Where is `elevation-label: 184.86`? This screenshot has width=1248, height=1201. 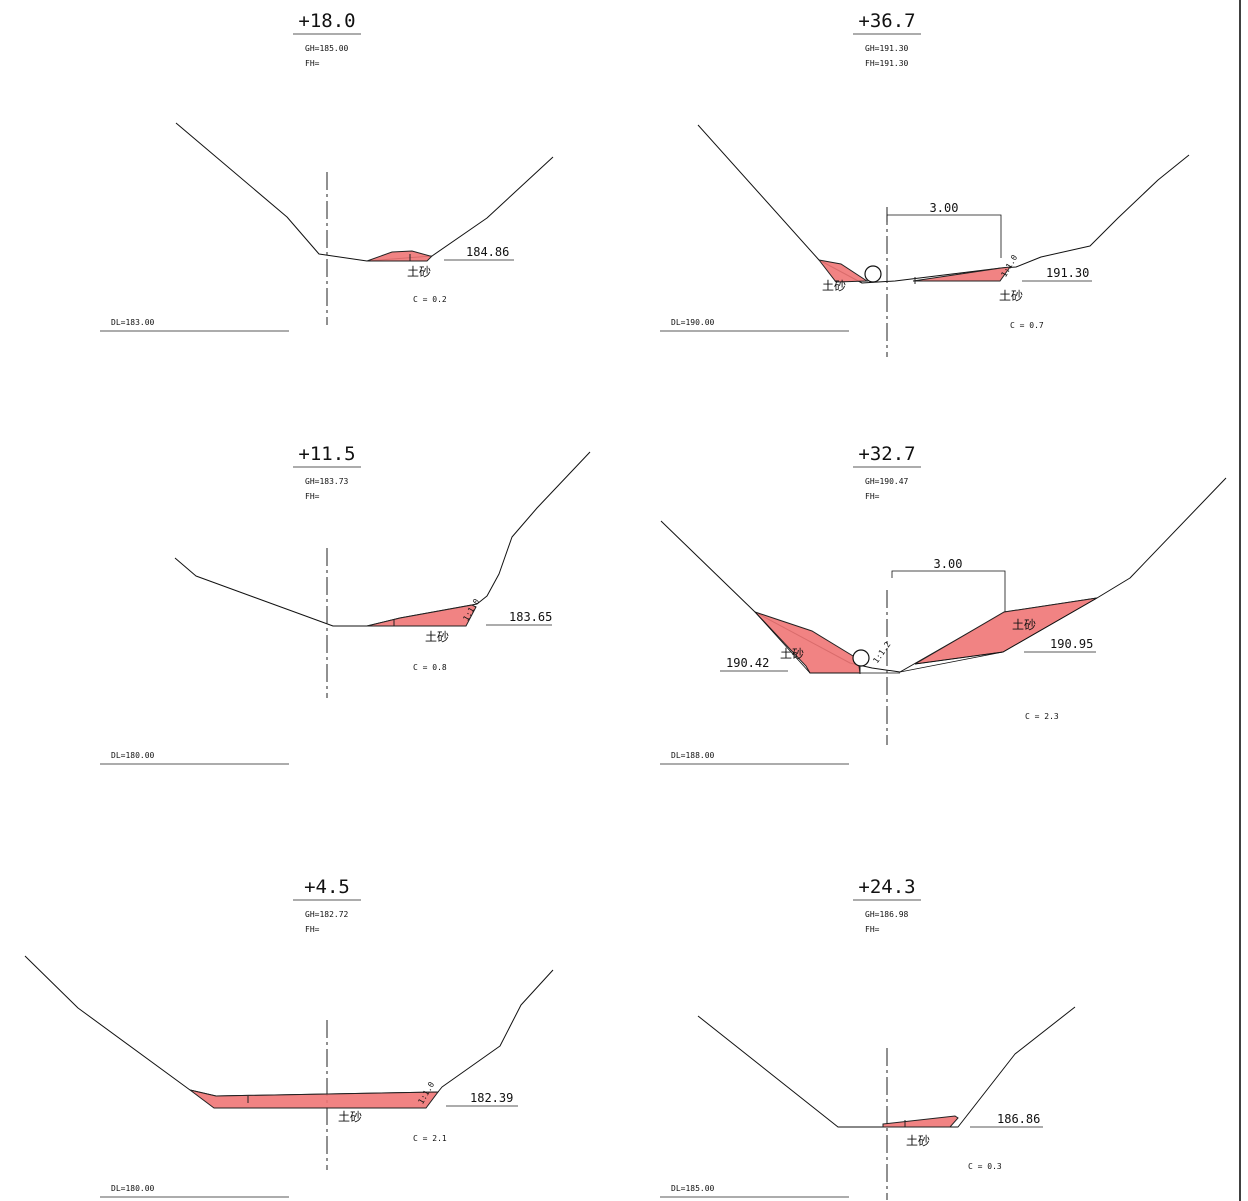
elevation-label: 184.86 is located at coordinates (487, 252).